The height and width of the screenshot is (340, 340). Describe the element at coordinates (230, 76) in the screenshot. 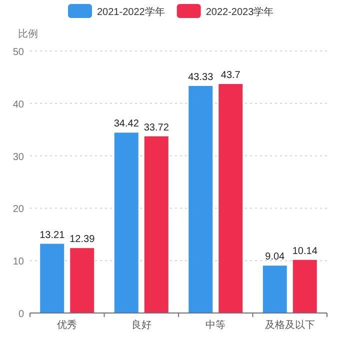

I see `data-label: 43.7` at that location.